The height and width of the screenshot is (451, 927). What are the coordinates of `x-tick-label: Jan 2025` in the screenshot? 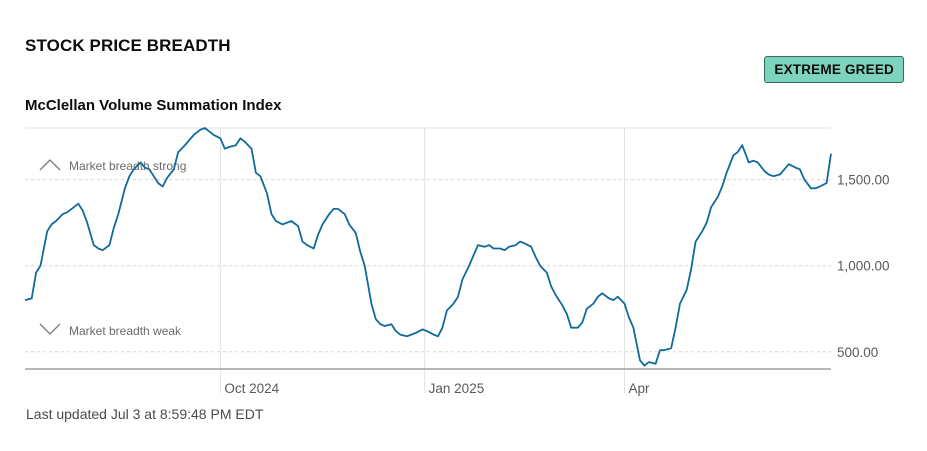 It's located at (457, 388).